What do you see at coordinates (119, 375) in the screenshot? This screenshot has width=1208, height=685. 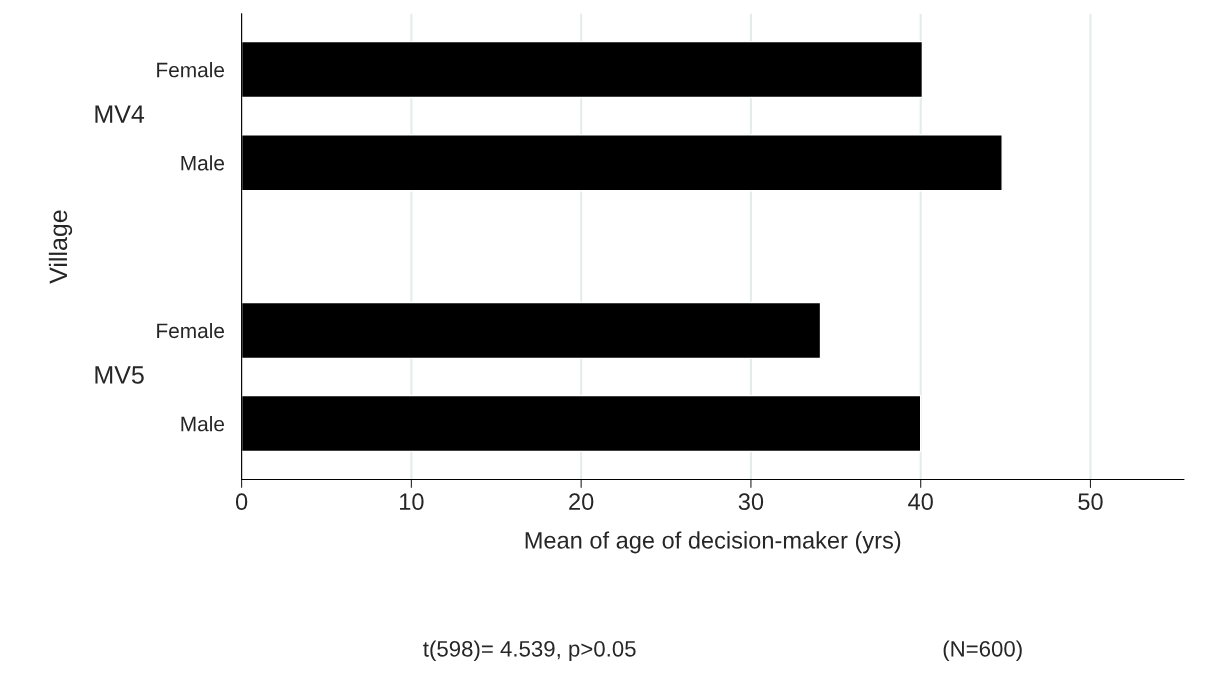 I see `text: MV5` at bounding box center [119, 375].